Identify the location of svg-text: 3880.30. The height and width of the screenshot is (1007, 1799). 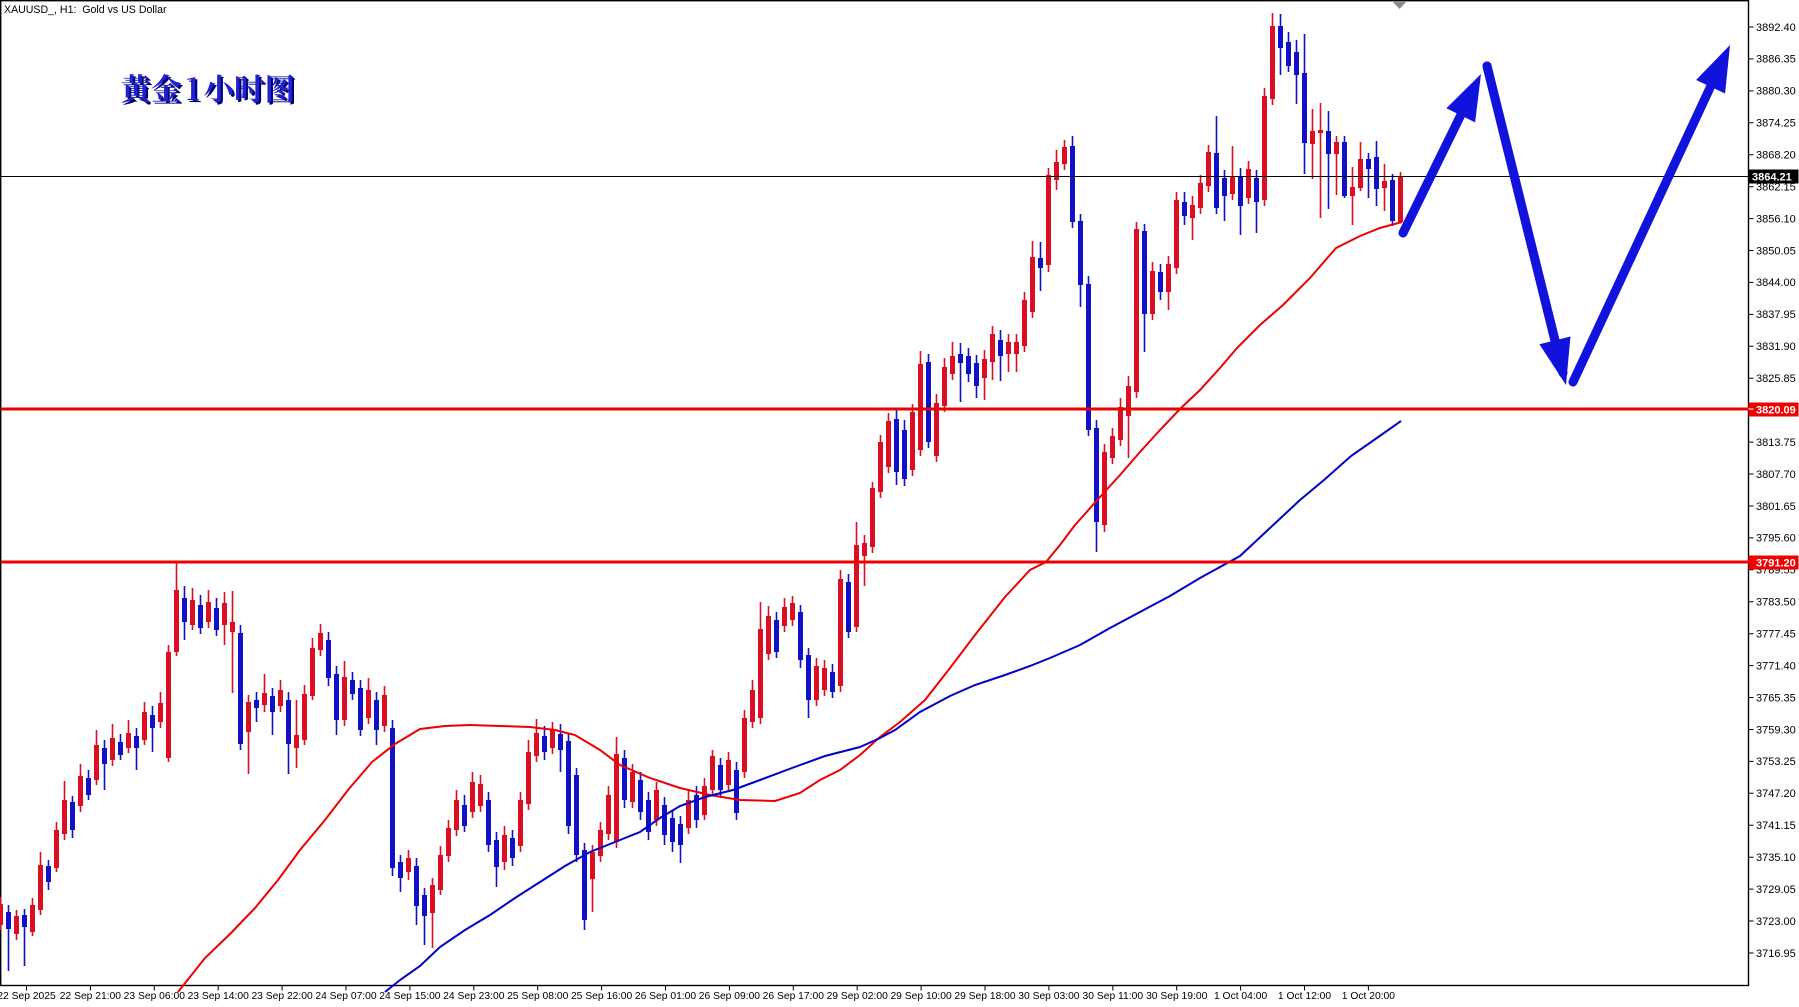
(1776, 92).